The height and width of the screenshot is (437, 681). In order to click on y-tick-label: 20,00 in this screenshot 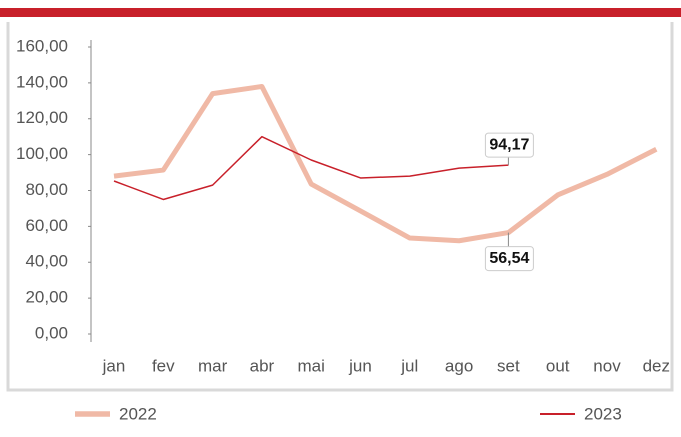, I will do `click(46, 297)`.